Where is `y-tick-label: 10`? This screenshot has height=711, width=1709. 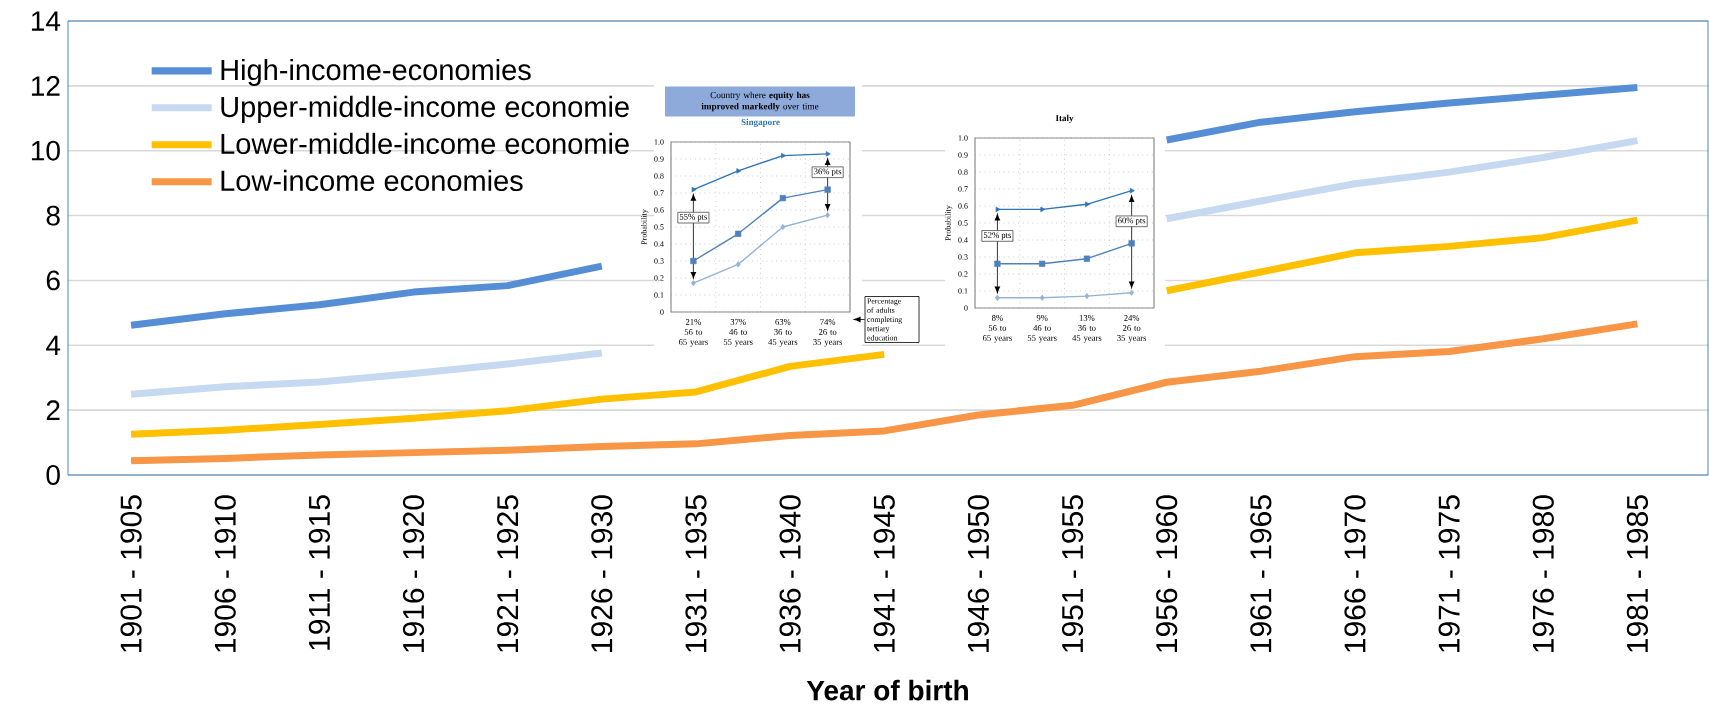
y-tick-label: 10 is located at coordinates (45, 150).